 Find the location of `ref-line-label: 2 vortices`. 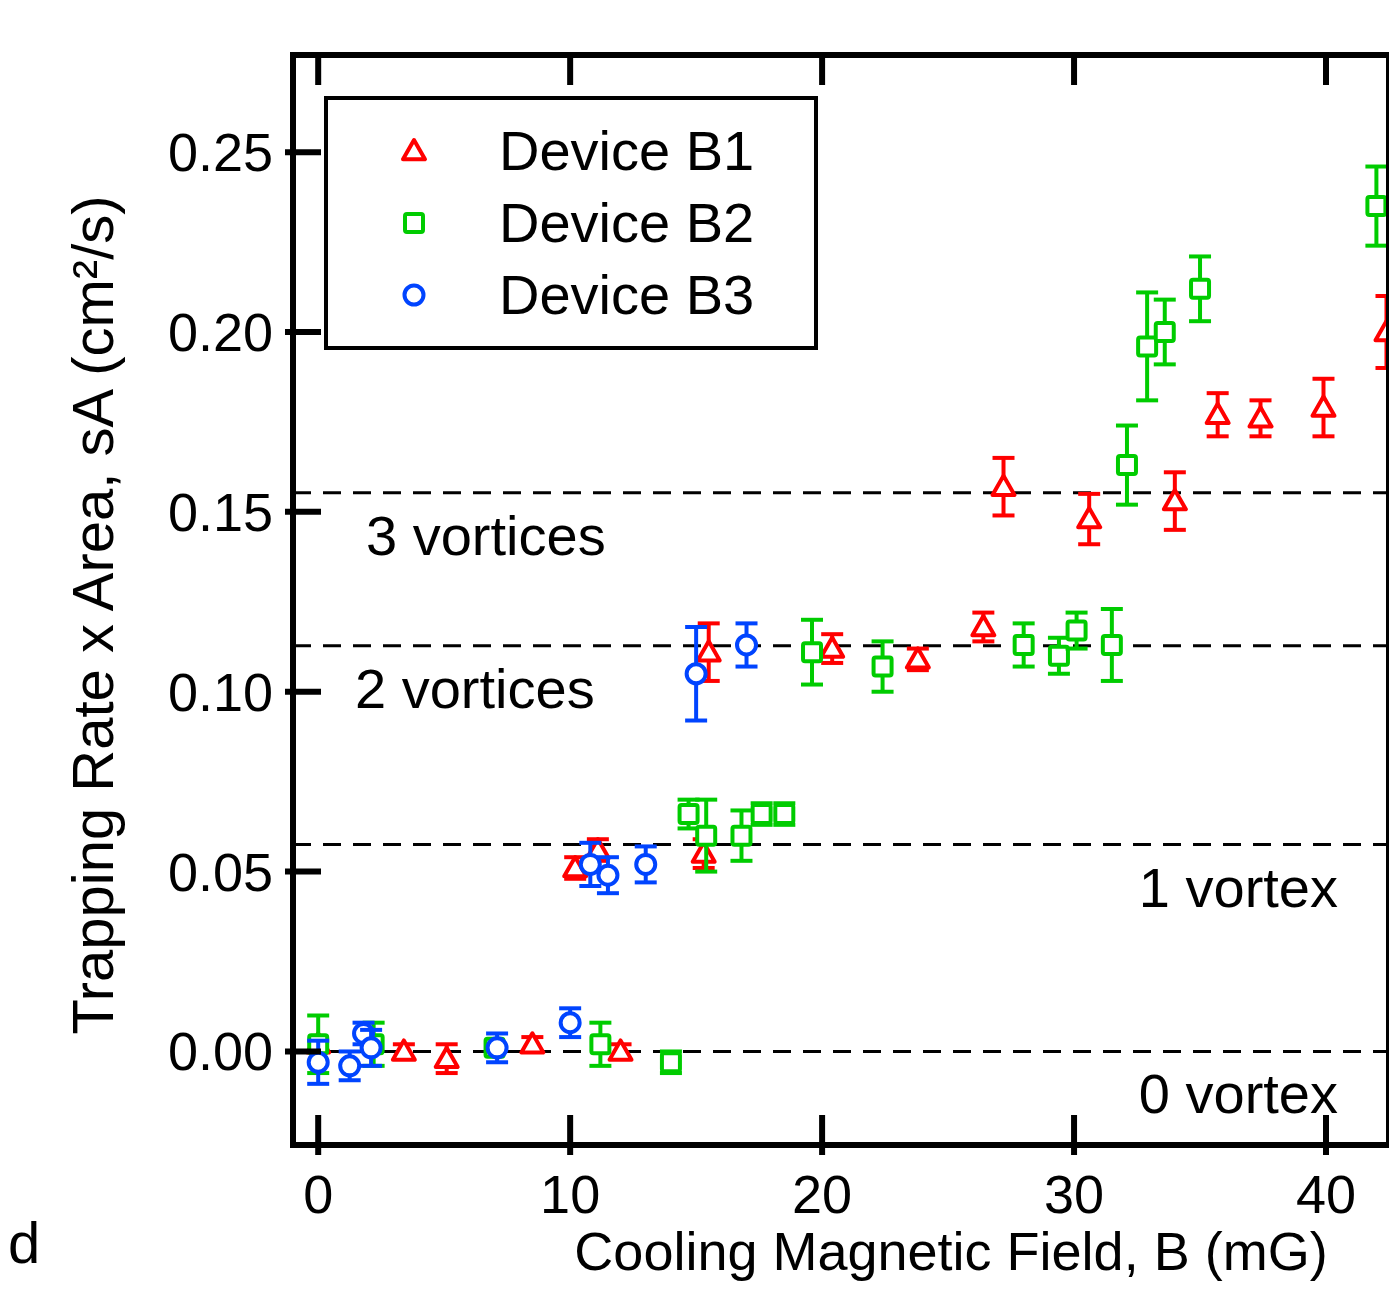

ref-line-label: 2 vortices is located at coordinates (475, 688).